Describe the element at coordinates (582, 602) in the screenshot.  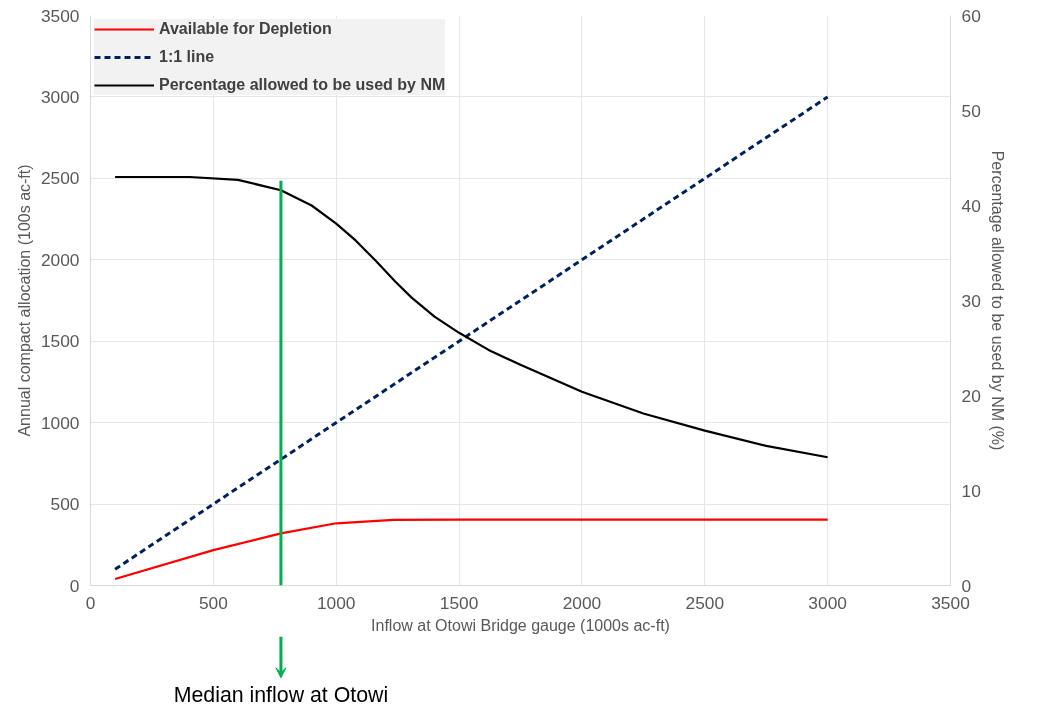
I see `x-tick-label: 2000` at that location.